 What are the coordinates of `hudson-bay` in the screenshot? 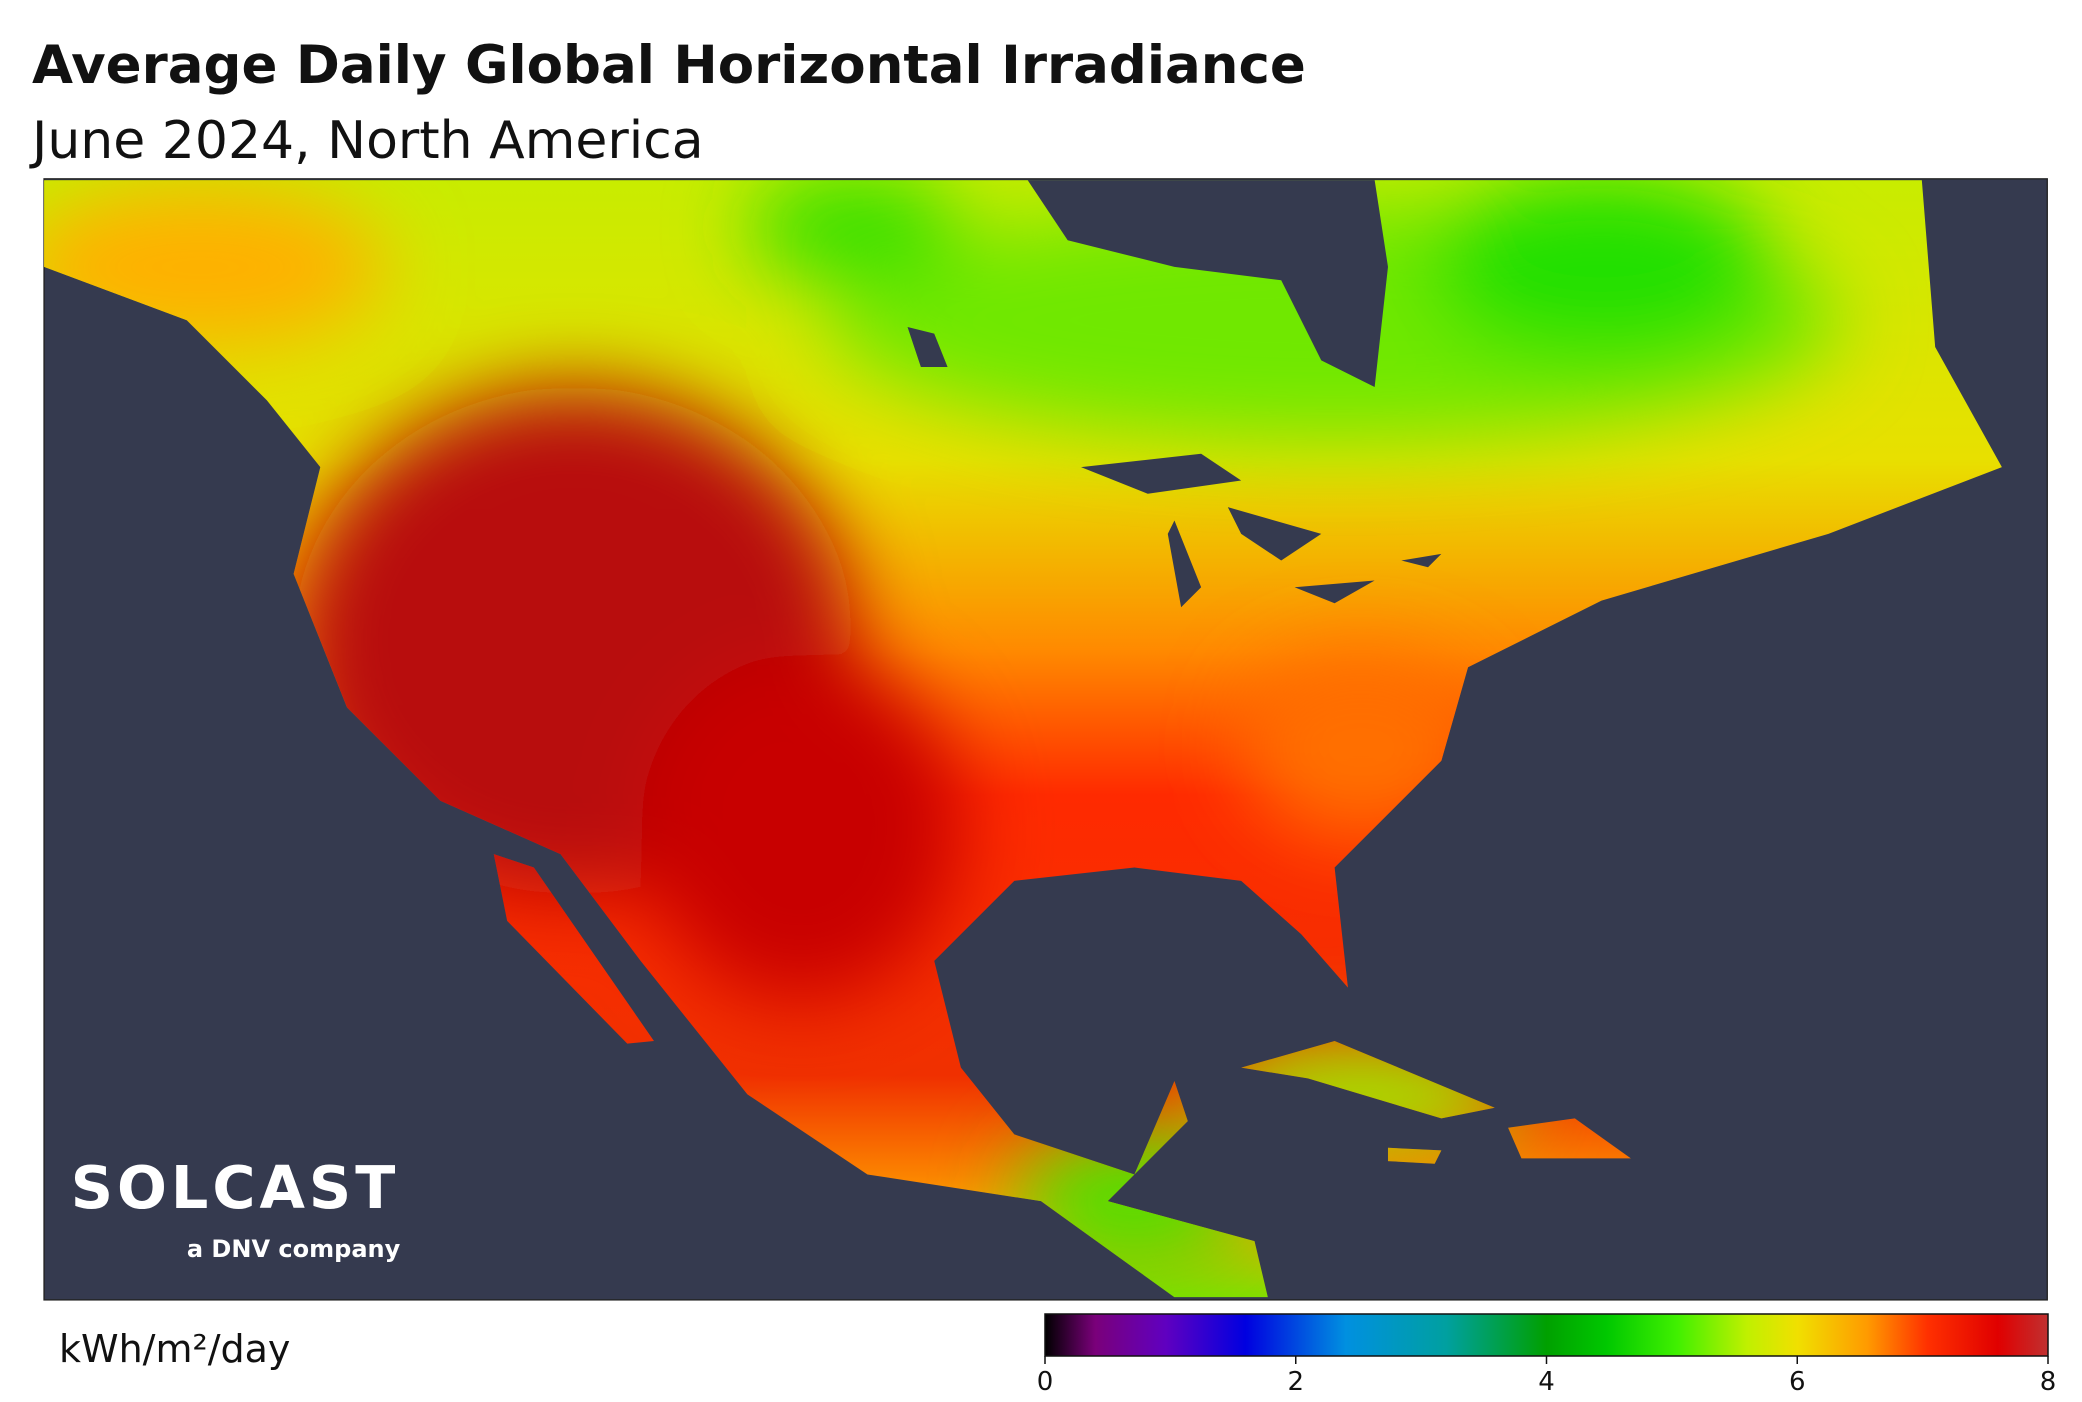 It's located at (1207, 284).